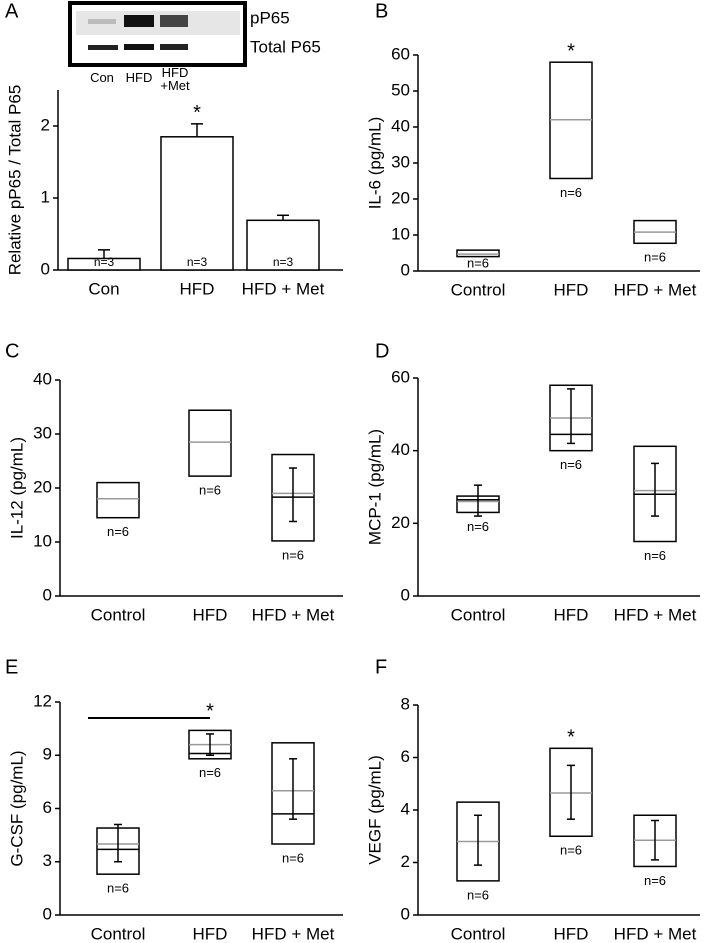 This screenshot has width=706, height=943. I want to click on y-axis-title: G-CSF (pg/mL), so click(16, 808).